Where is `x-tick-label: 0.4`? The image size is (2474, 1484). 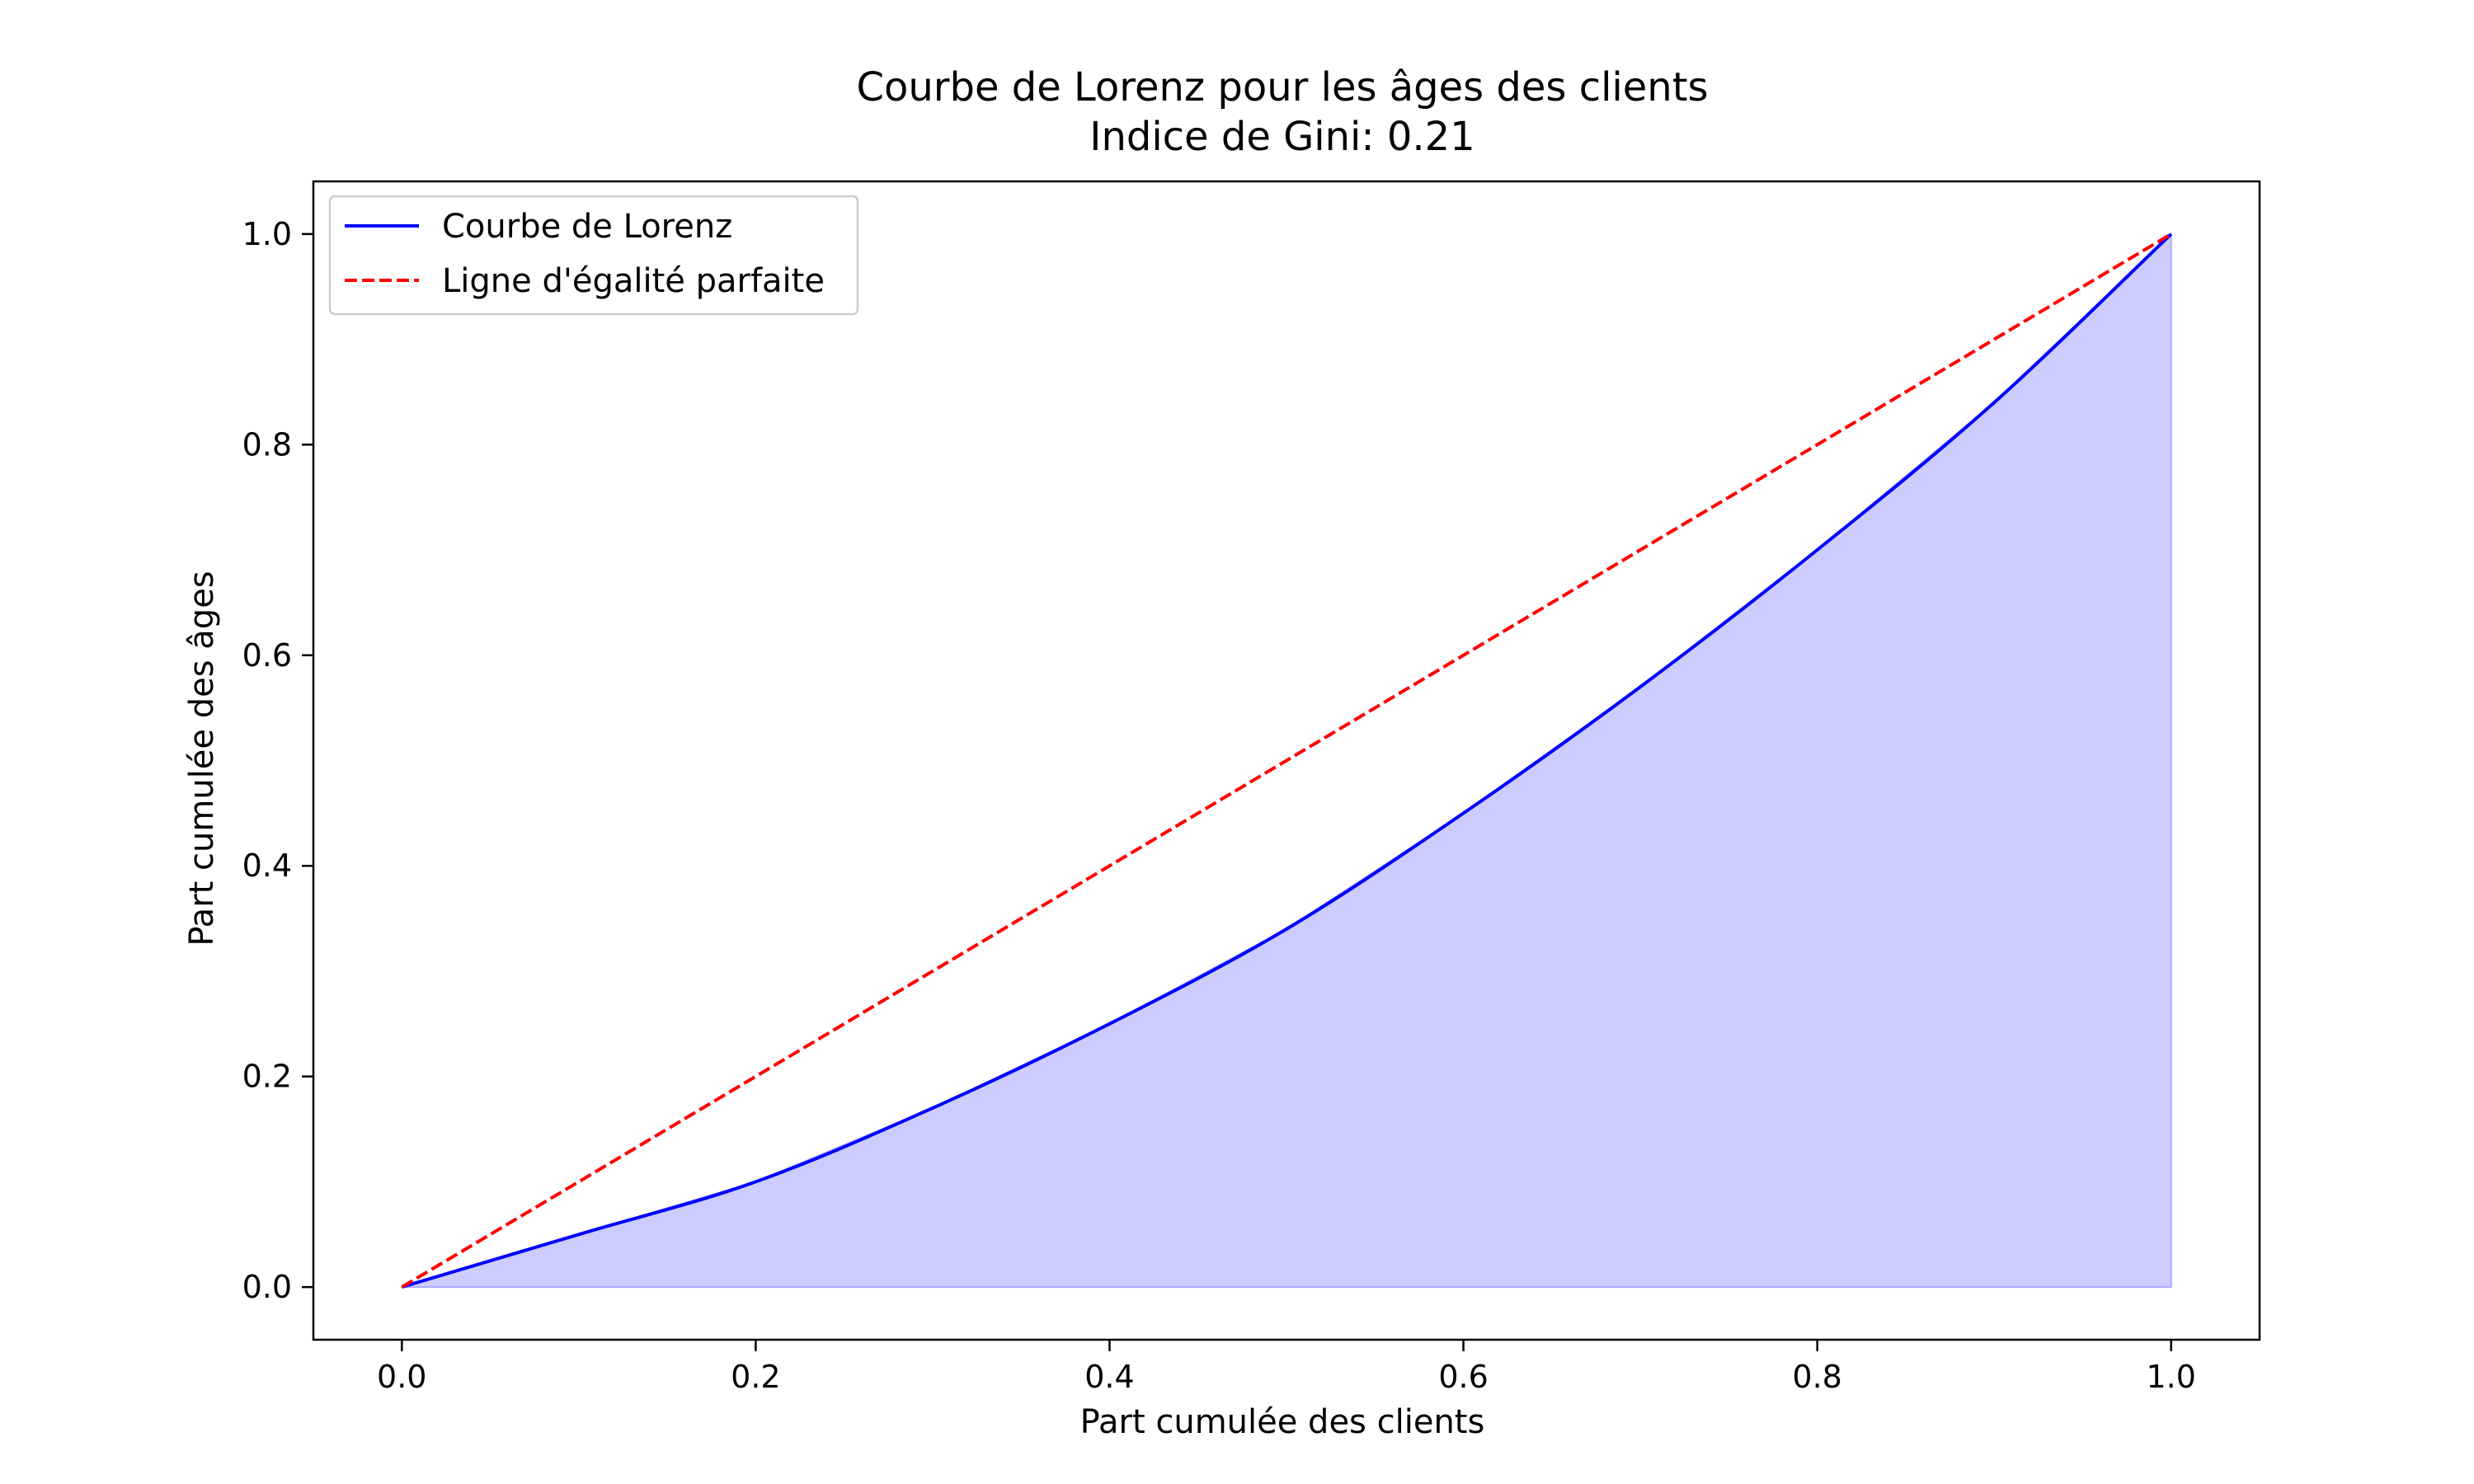
x-tick-label: 0.4 is located at coordinates (1109, 1377).